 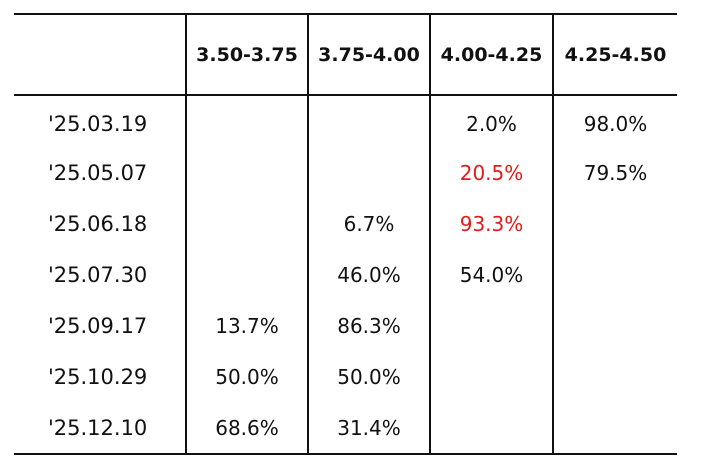 I want to click on table-row: '25.12.10 68.6% 31.4%, so click(x=345, y=428).